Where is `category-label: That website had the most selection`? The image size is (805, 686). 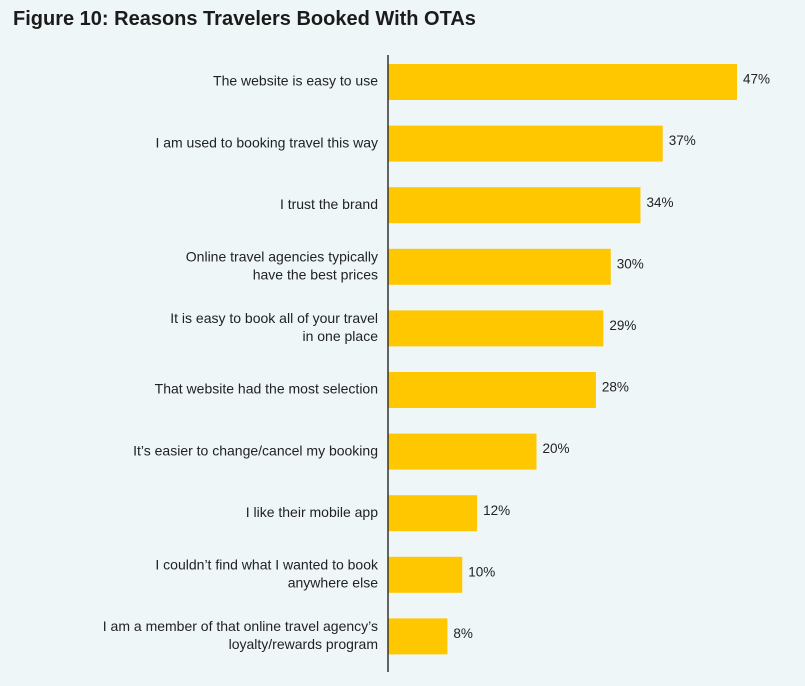
category-label: That website had the most selection is located at coordinates (266, 389).